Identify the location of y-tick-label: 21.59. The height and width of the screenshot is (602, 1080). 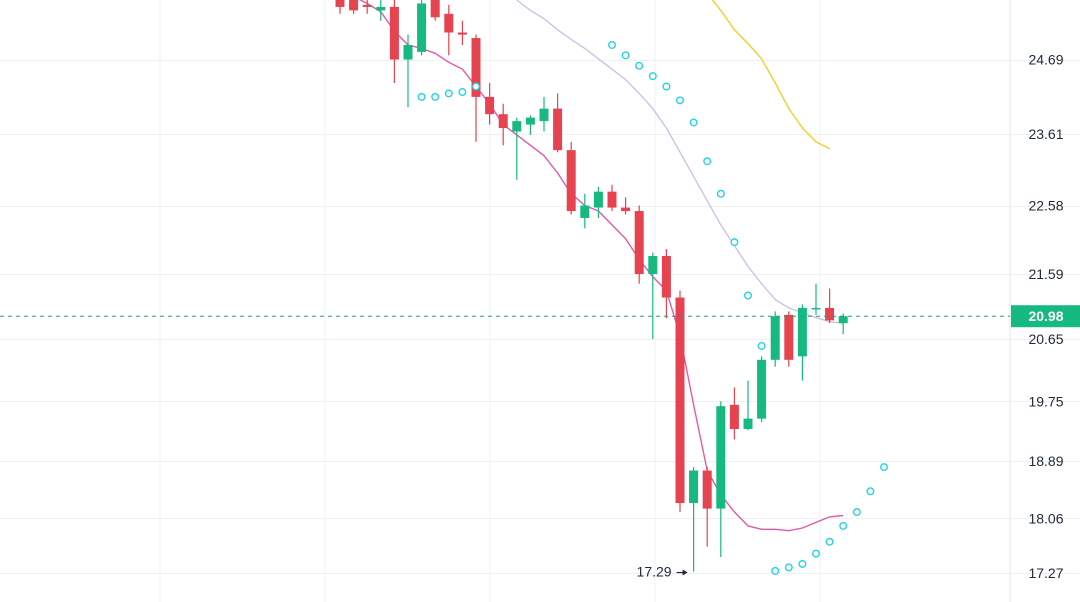
(1045, 274).